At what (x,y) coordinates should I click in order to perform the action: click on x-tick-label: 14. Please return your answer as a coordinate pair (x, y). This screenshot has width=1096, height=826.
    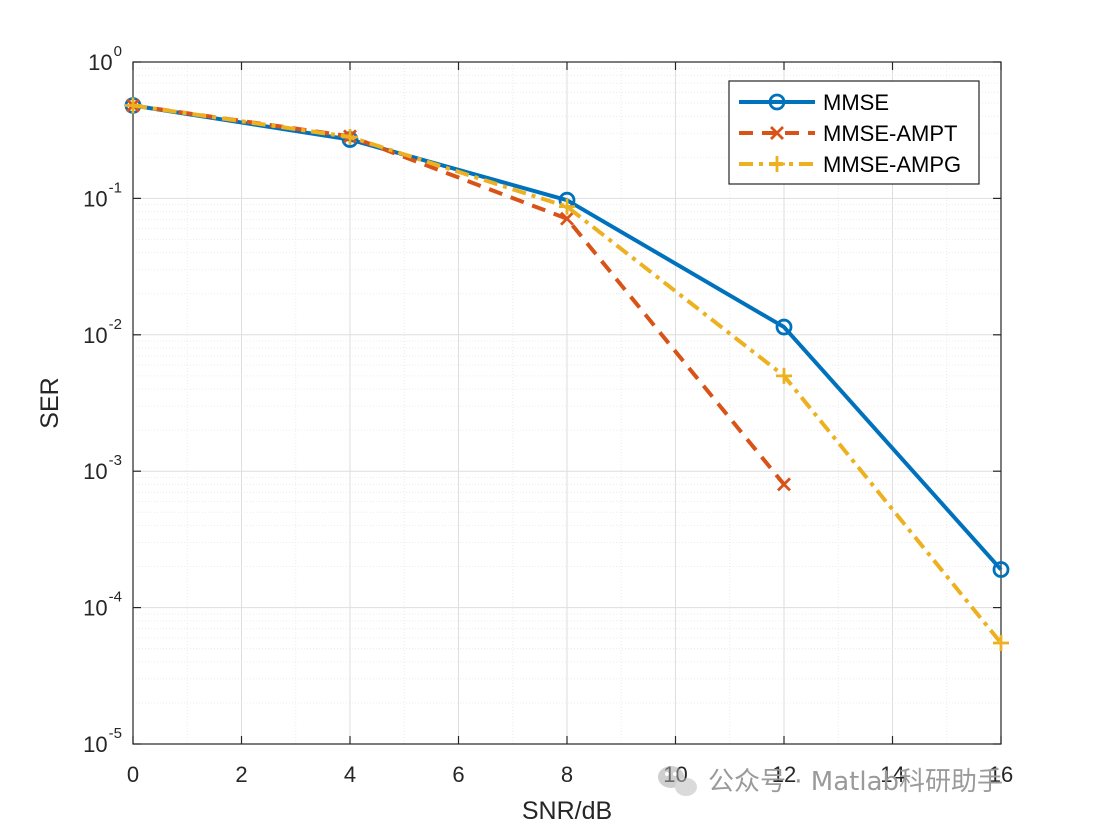
    Looking at the image, I should click on (892, 774).